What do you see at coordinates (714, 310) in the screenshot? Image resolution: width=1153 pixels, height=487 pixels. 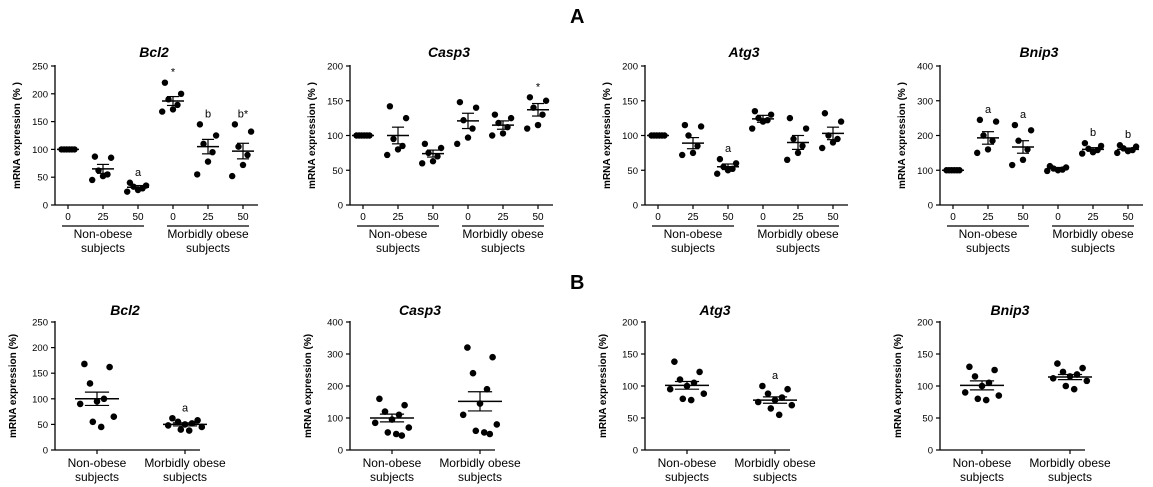 I see `chart-title: Atg3` at bounding box center [714, 310].